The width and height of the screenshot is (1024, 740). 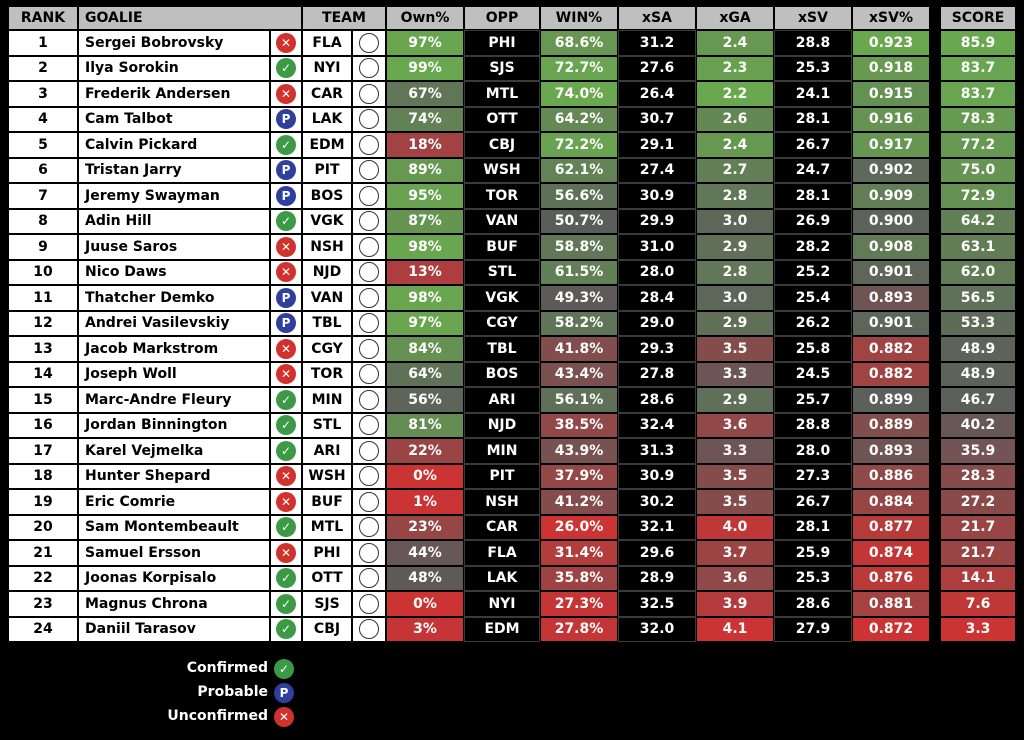 What do you see at coordinates (579, 629) in the screenshot?
I see `cell-win: 27.8%` at bounding box center [579, 629].